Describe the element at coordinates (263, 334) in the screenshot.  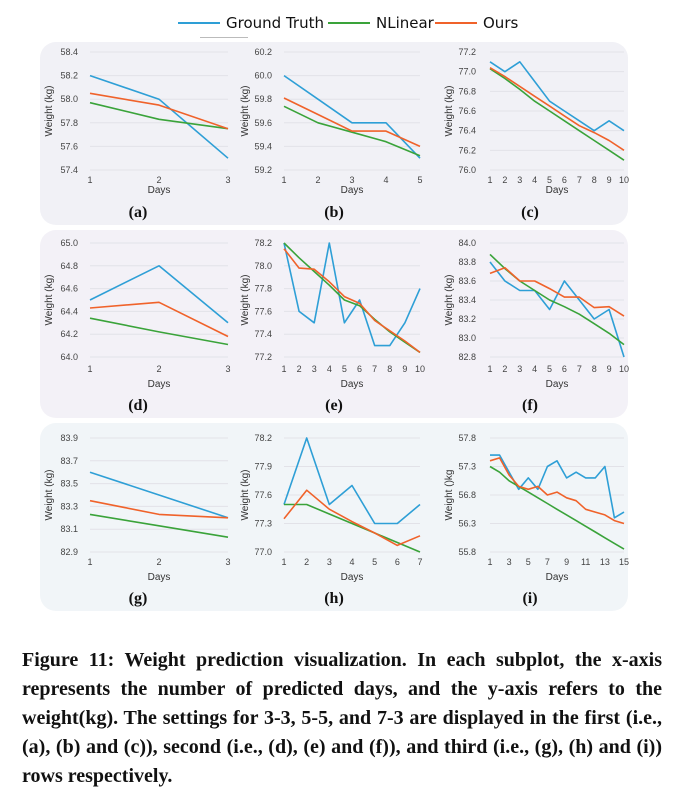
I see `y-tick-label: 77.4` at that location.